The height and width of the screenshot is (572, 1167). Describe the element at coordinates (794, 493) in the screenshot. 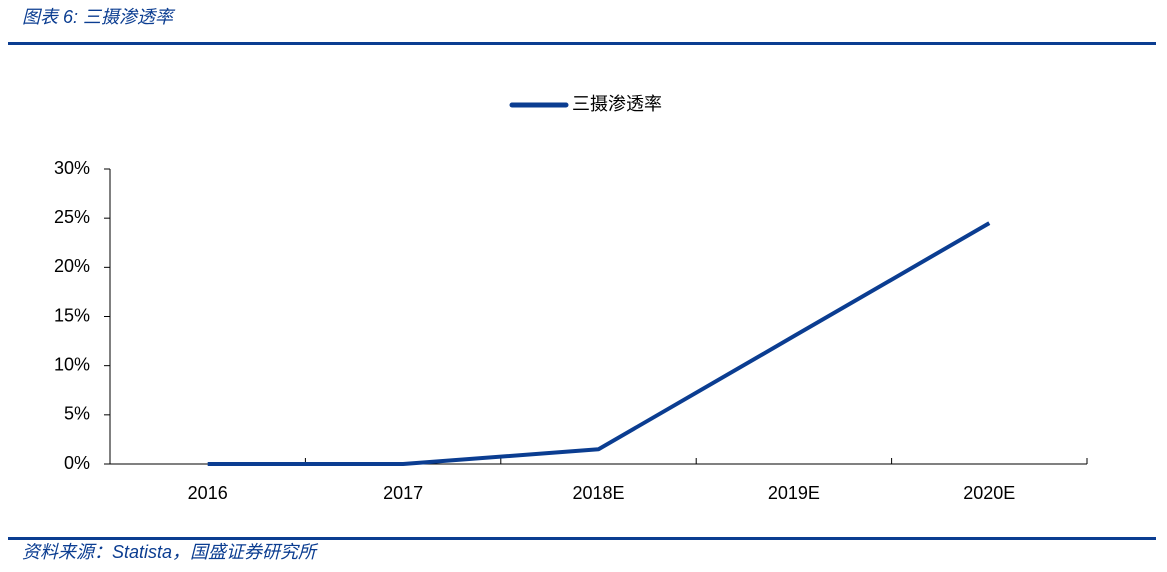

I see `x-tick-label: 2019E` at that location.